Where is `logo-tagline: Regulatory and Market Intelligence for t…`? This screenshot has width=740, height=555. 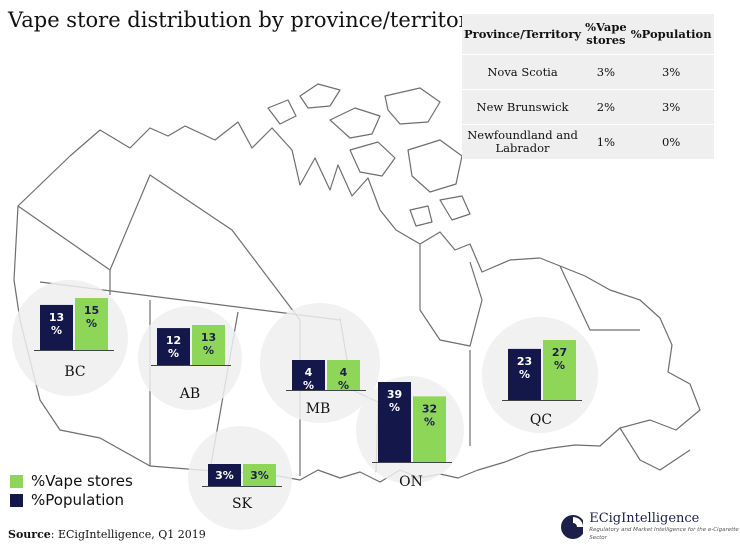 logo-tagline: Regulatory and Market Intelligence for t… is located at coordinates (664, 534).